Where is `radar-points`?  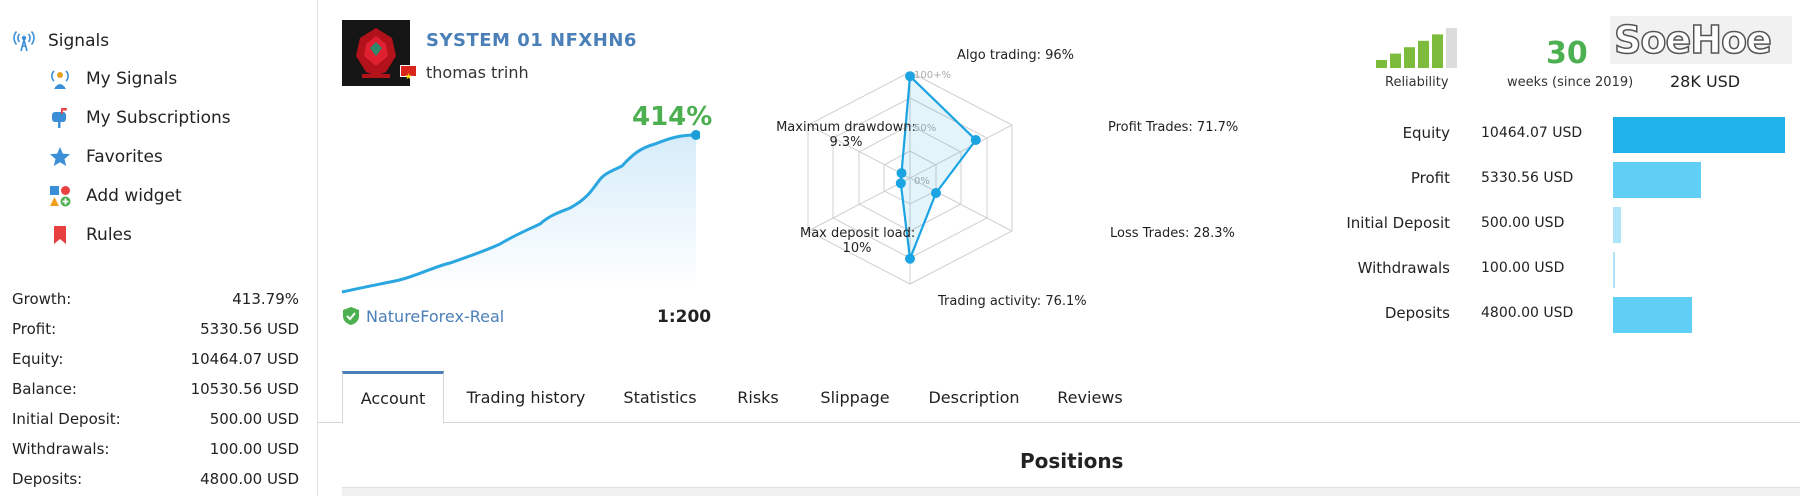 radar-points is located at coordinates (938, 167).